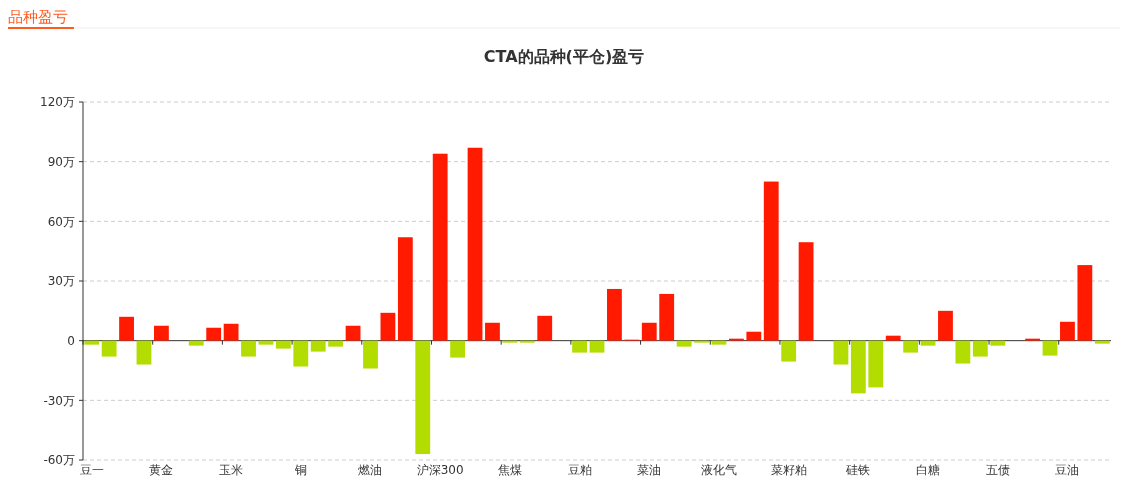 This screenshot has width=1128, height=492. Describe the element at coordinates (59, 400) in the screenshot. I see `y-tick-label: -30万` at that location.